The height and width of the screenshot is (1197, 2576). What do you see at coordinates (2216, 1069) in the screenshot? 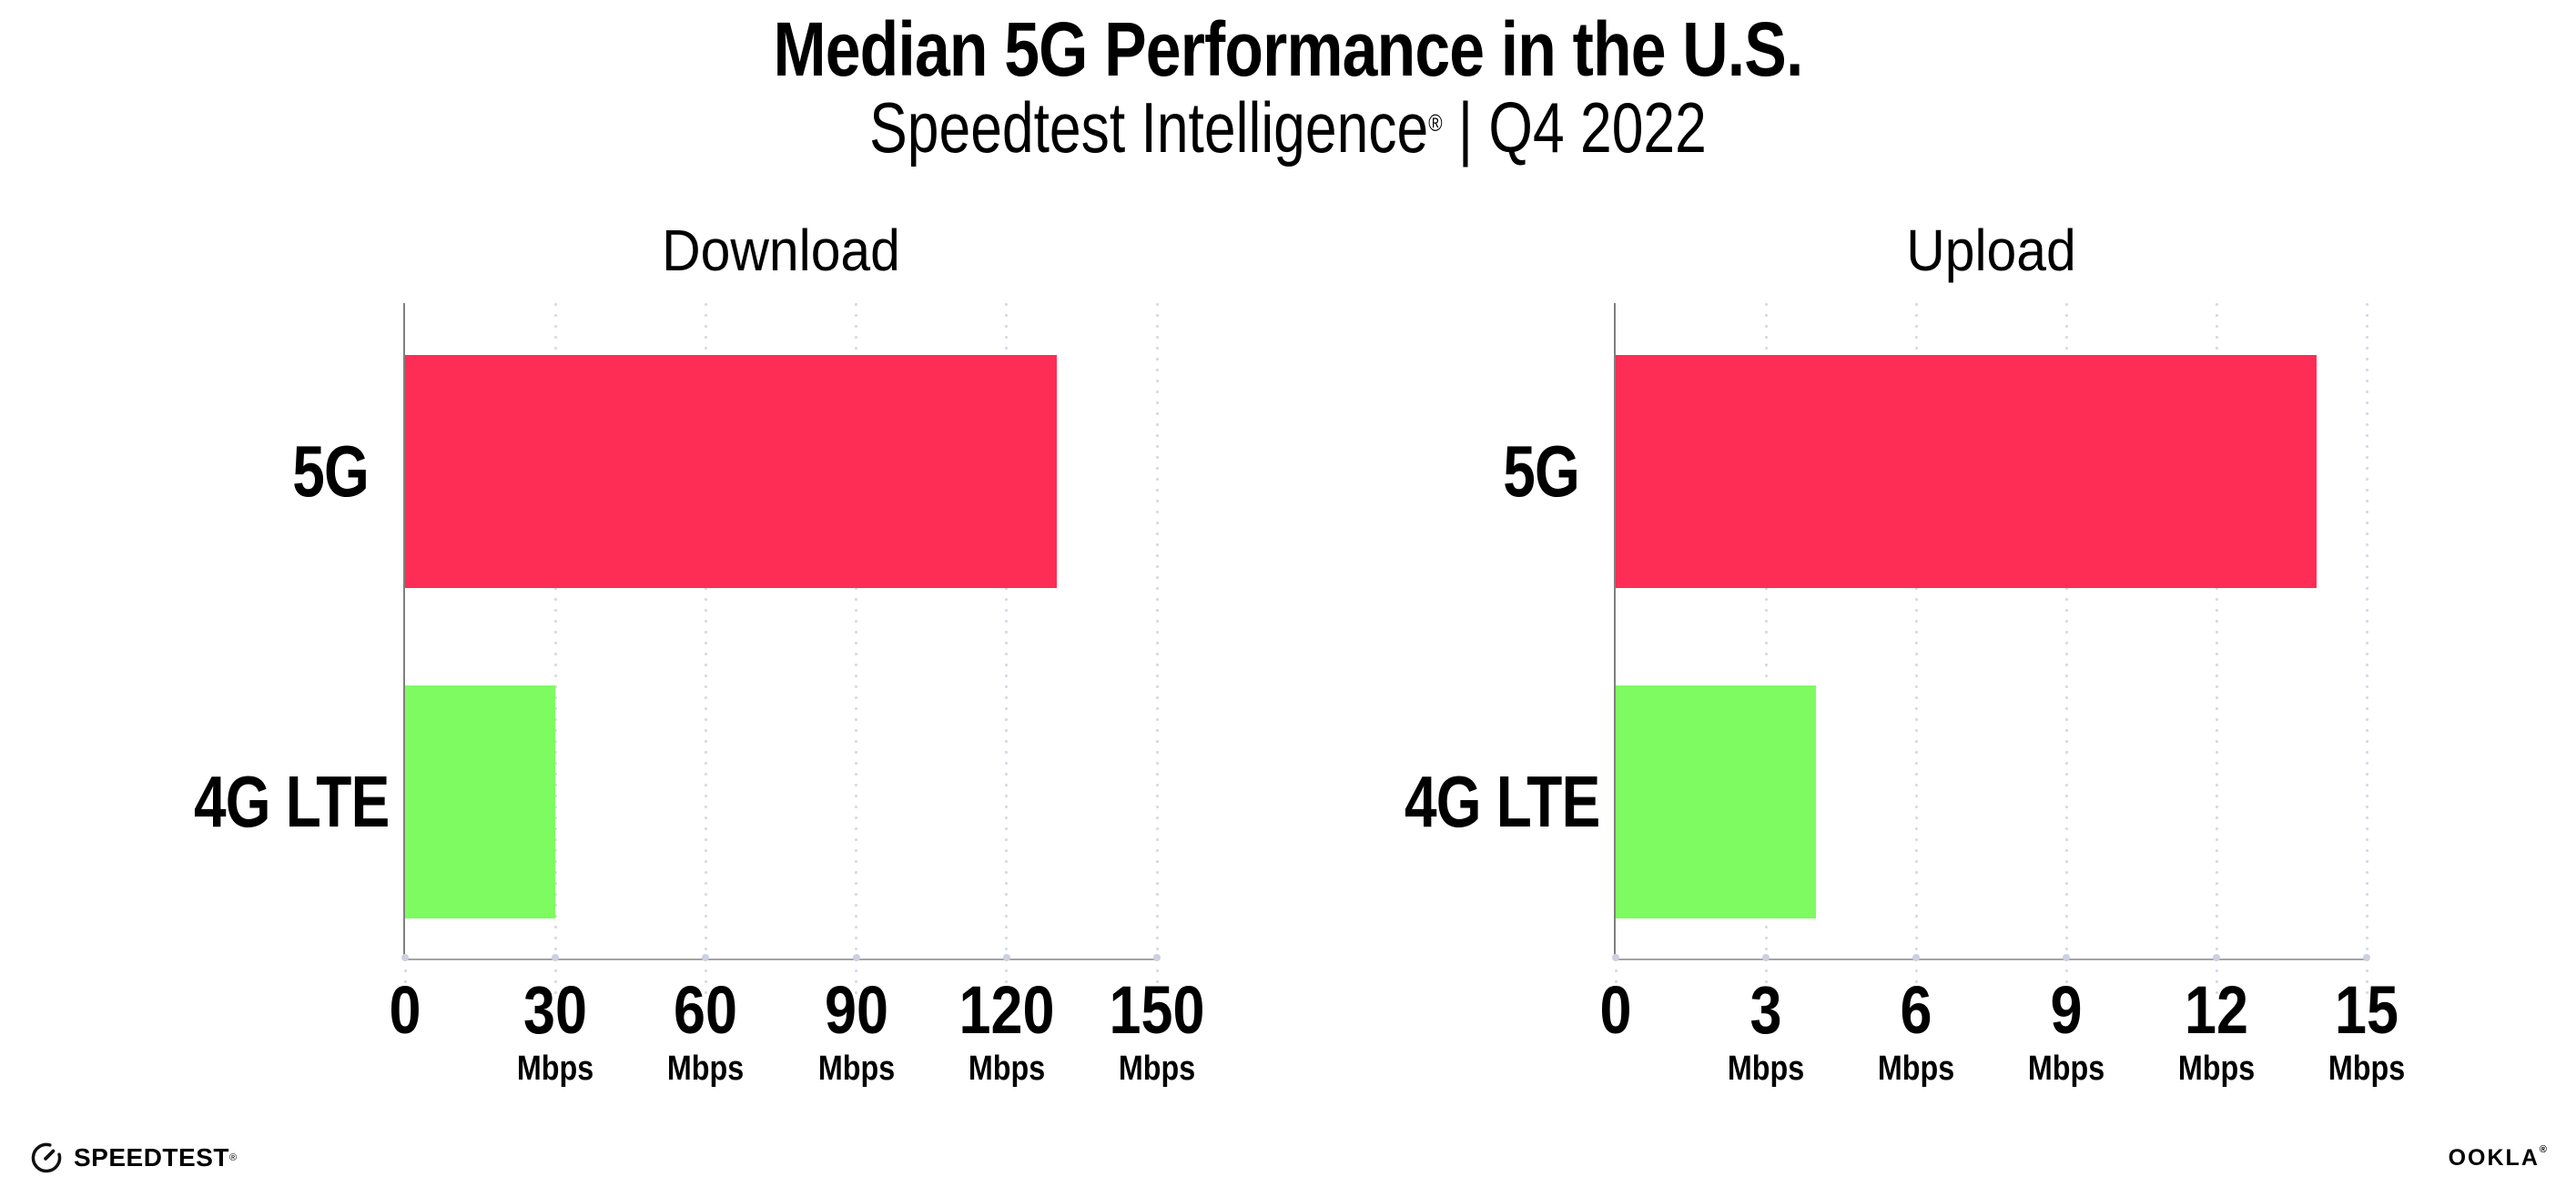
I see `x-tick-unit-12: Mbps` at bounding box center [2216, 1069].